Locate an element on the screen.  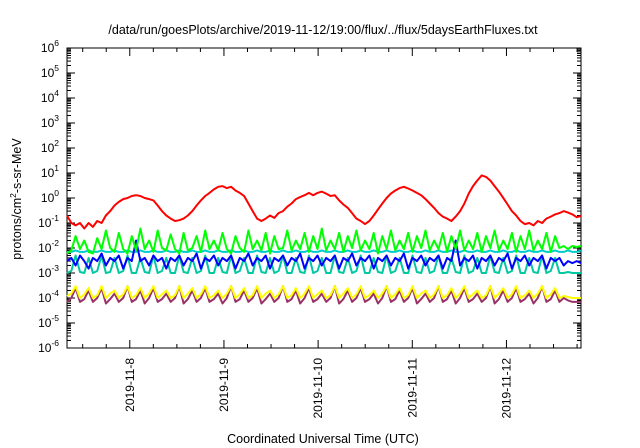
x-tick-label: 2019-11-9 is located at coordinates (224, 385).